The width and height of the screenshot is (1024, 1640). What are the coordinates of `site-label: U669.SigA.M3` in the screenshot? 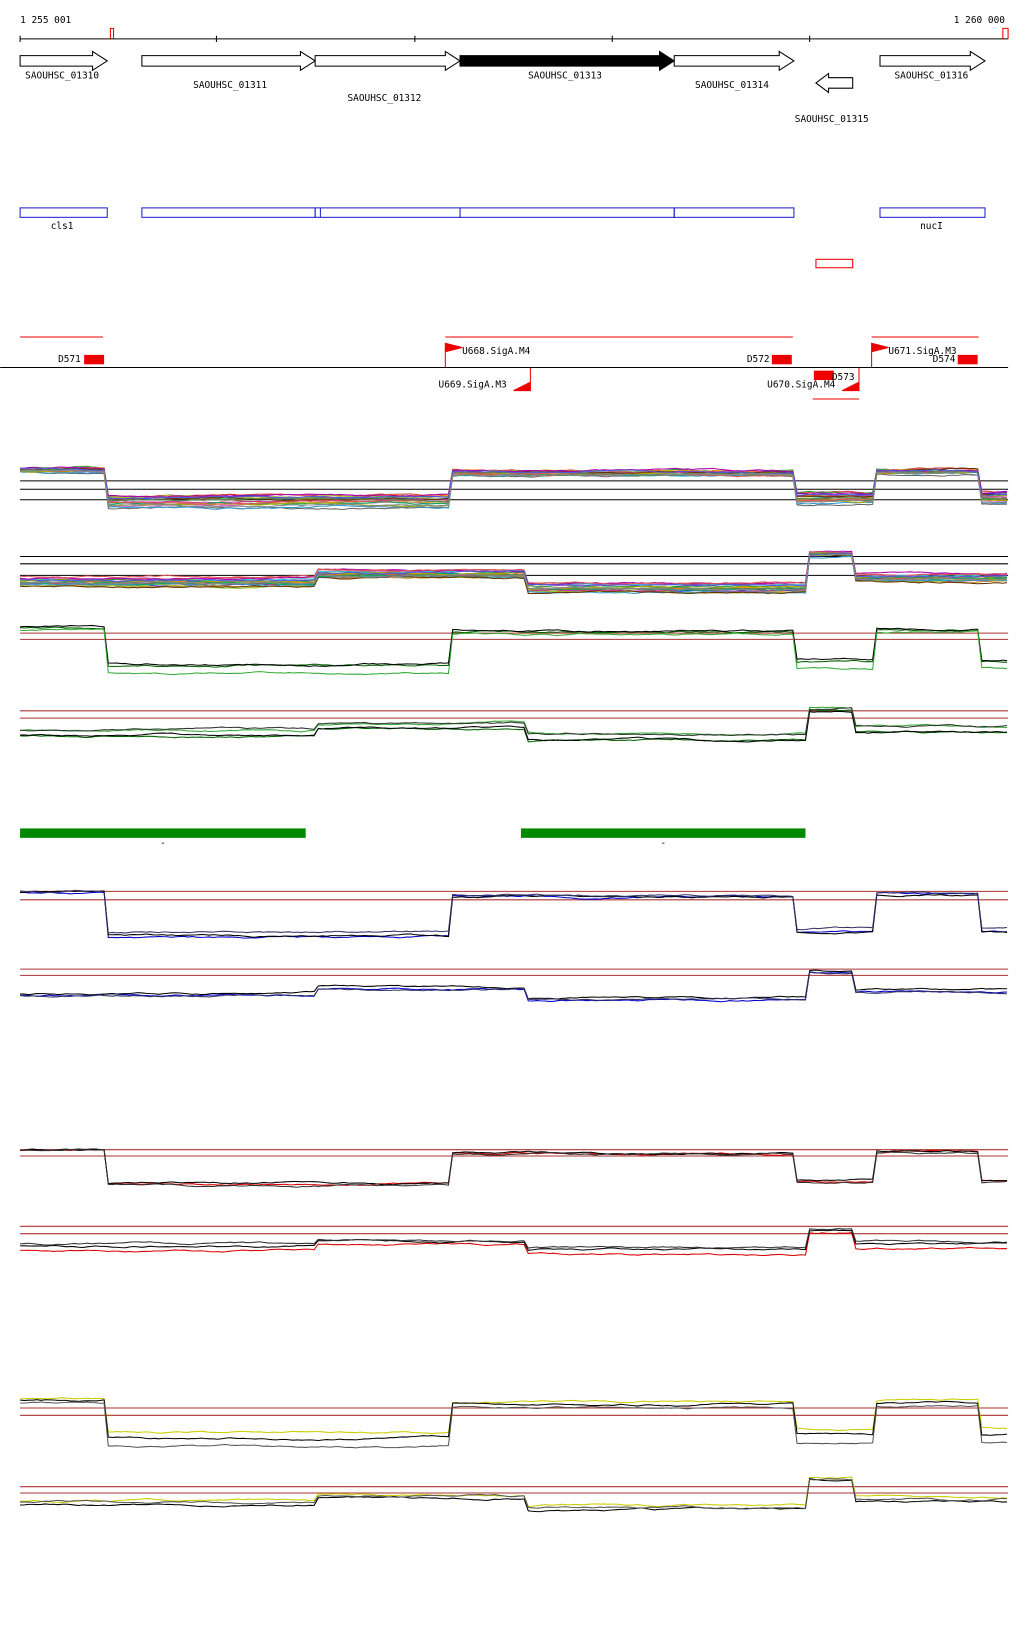 It's located at (473, 384).